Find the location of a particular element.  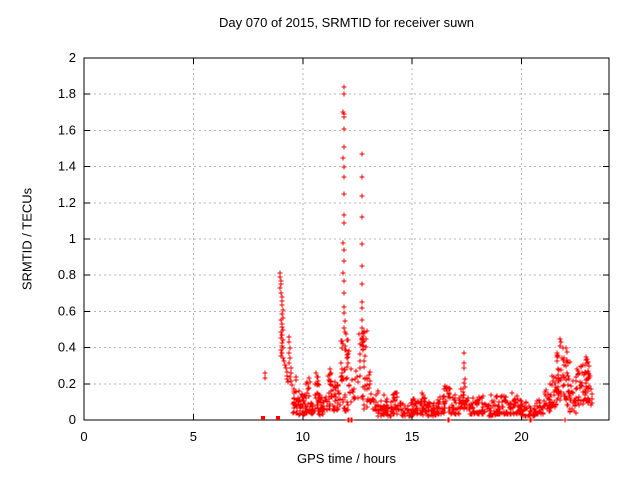

y-axis-label: SRMTID / TECUs is located at coordinates (27, 239).